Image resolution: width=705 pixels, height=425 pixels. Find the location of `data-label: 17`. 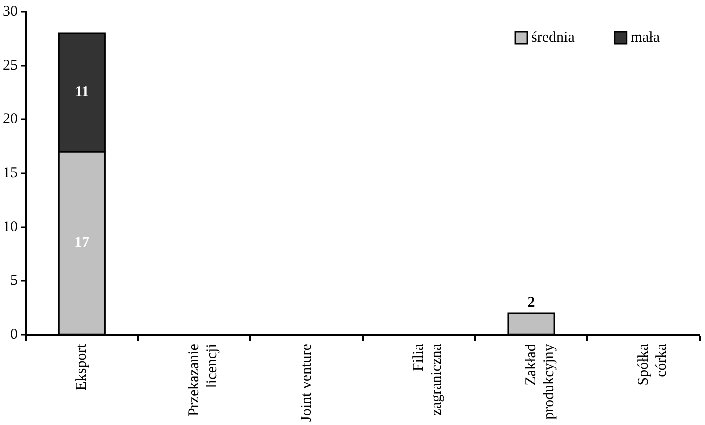

data-label: 17 is located at coordinates (82, 243).